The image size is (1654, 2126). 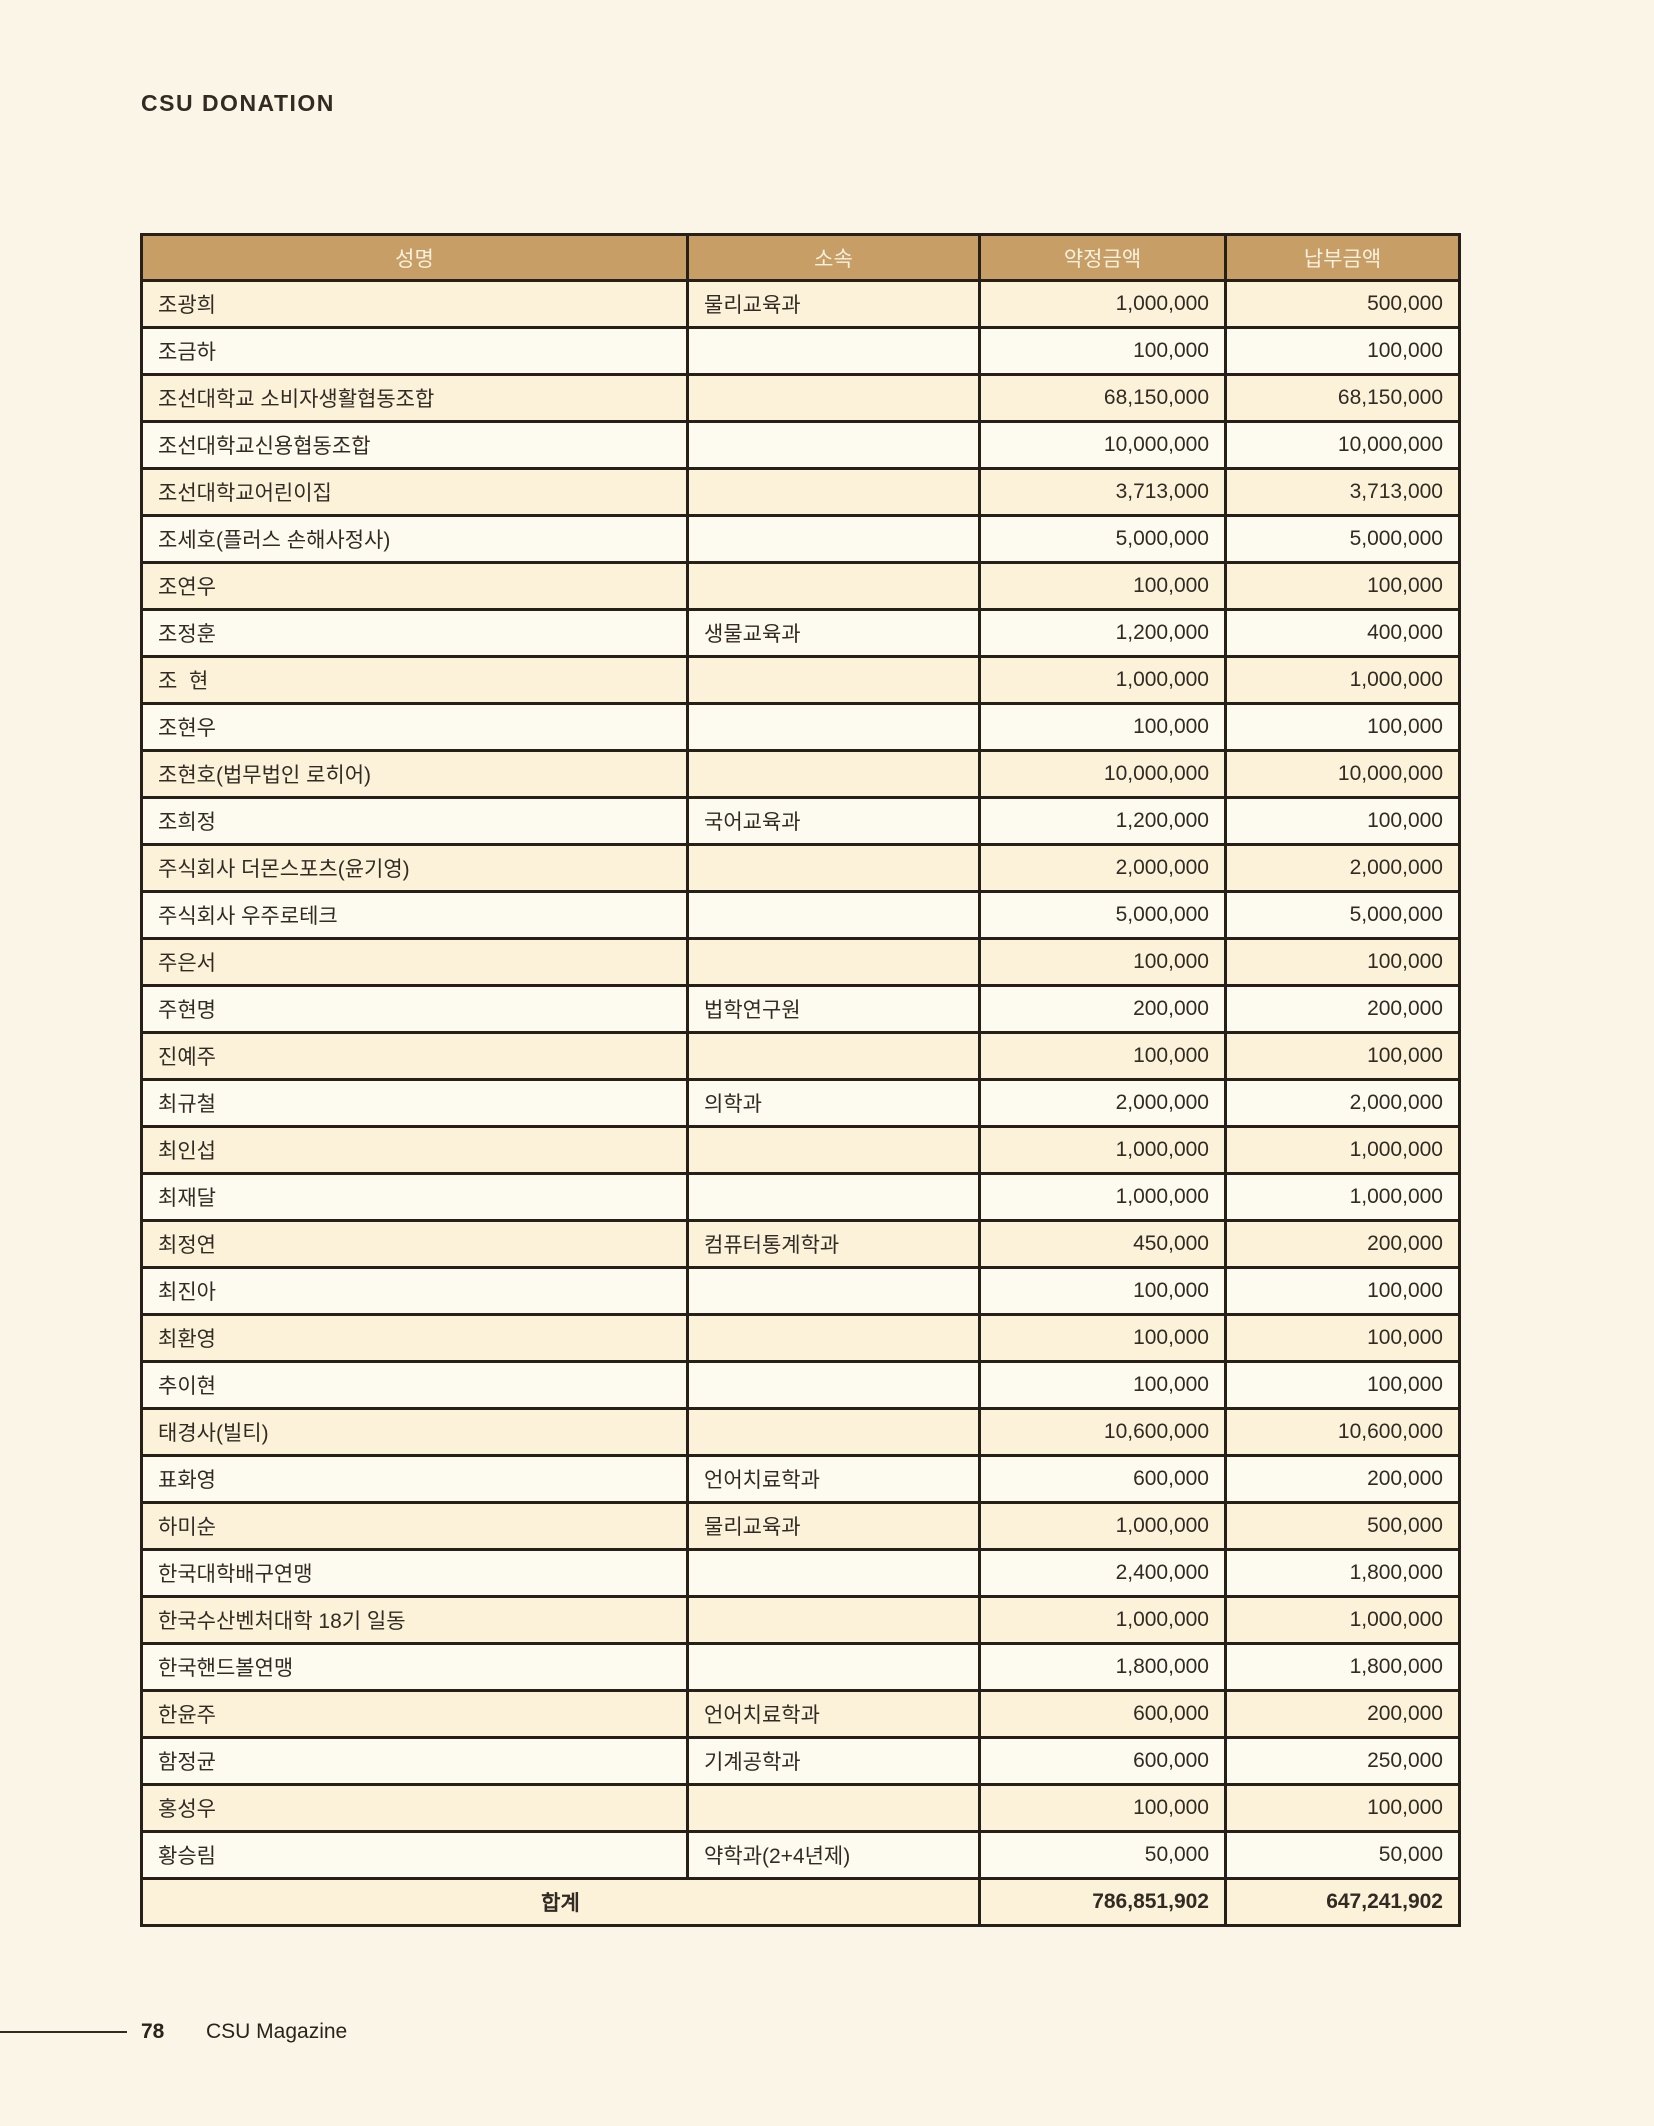 I want to click on total-row: 합계 786,851,902 647,241,902, so click(x=800, y=1902).